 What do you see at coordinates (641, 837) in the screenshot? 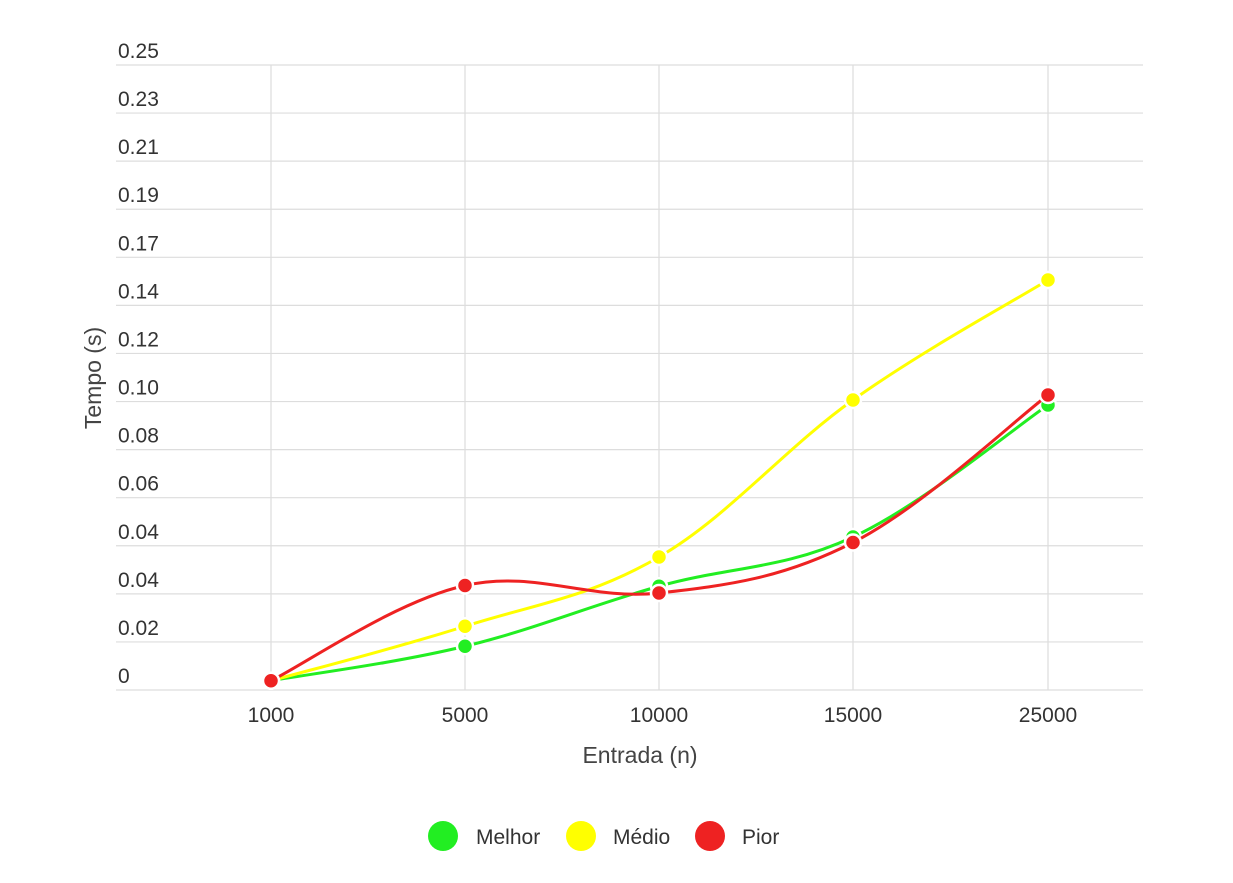
I see `legend-label: Médio` at bounding box center [641, 837].